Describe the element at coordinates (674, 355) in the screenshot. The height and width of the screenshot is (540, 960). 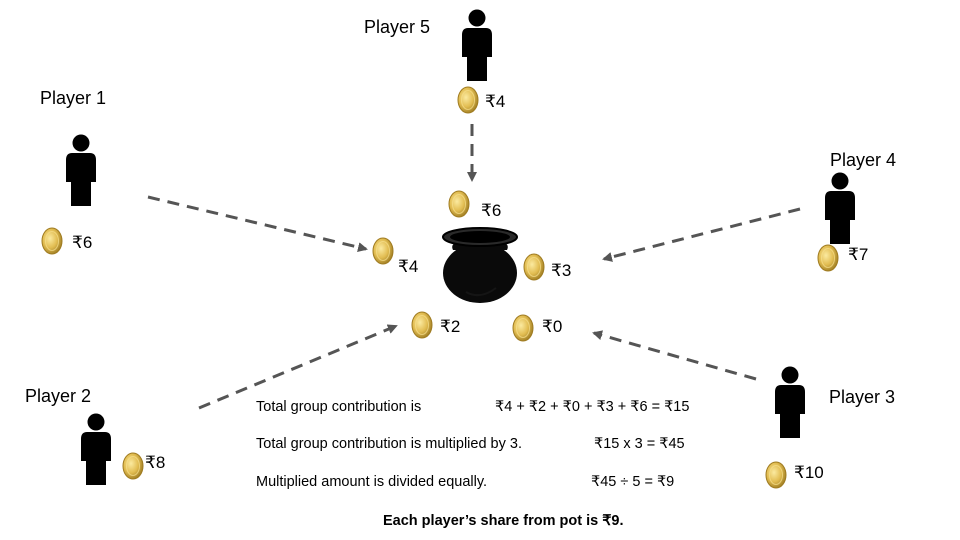
I see `arrow-player3-to-pot` at that location.